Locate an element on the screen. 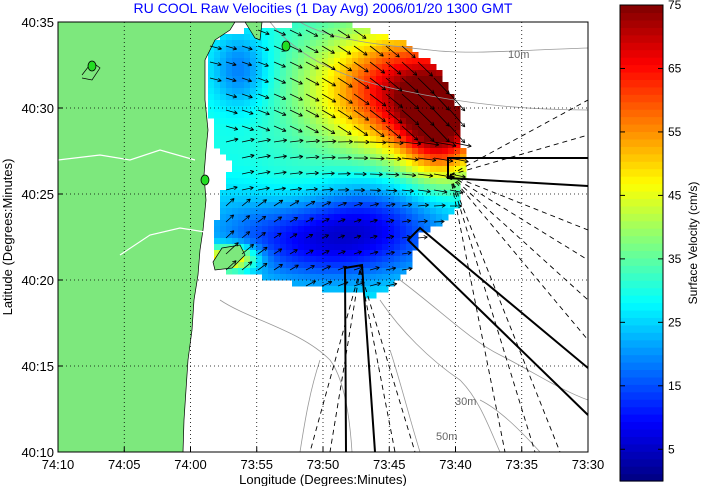  x-tick-label: 73:35 is located at coordinates (521, 464).